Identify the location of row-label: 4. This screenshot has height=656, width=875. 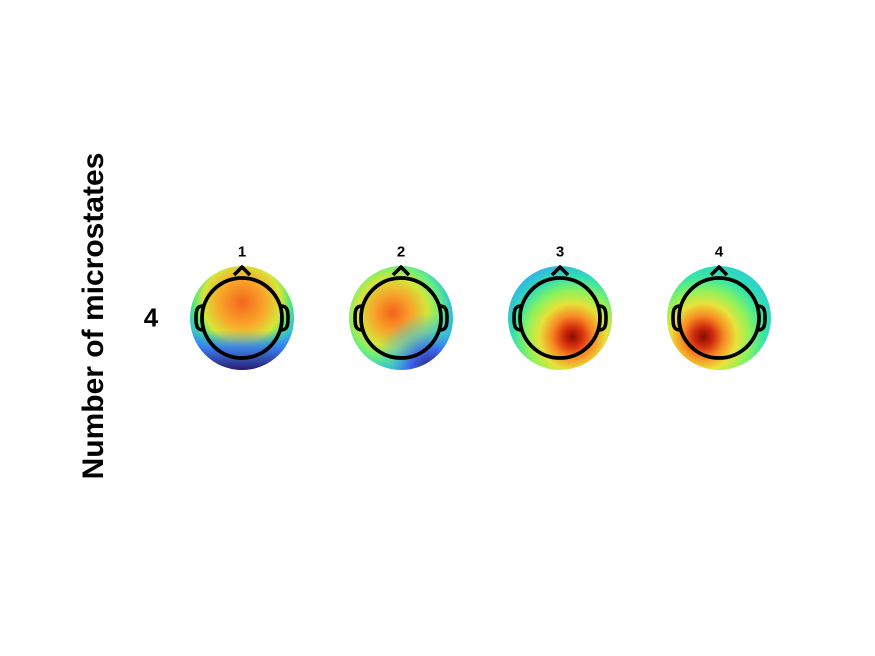
(151, 317).